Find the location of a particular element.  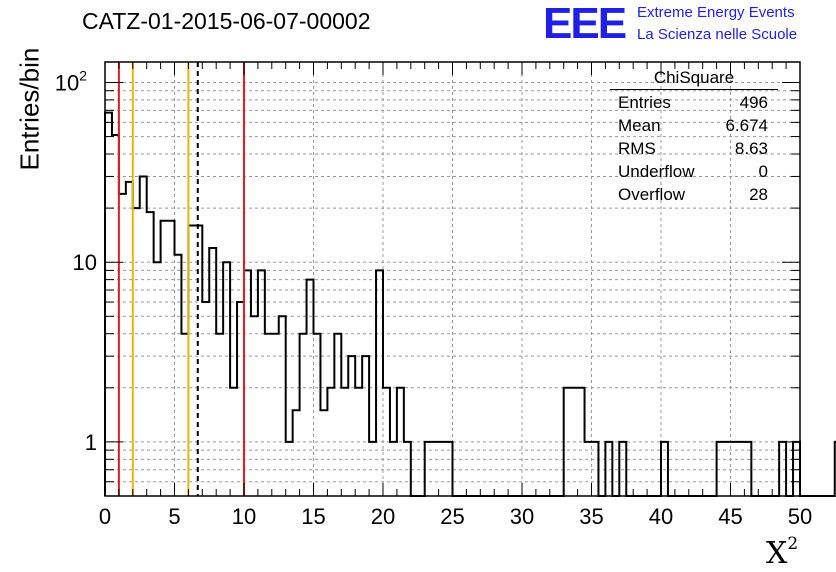

y-tick-label: 102 is located at coordinates (71, 81).